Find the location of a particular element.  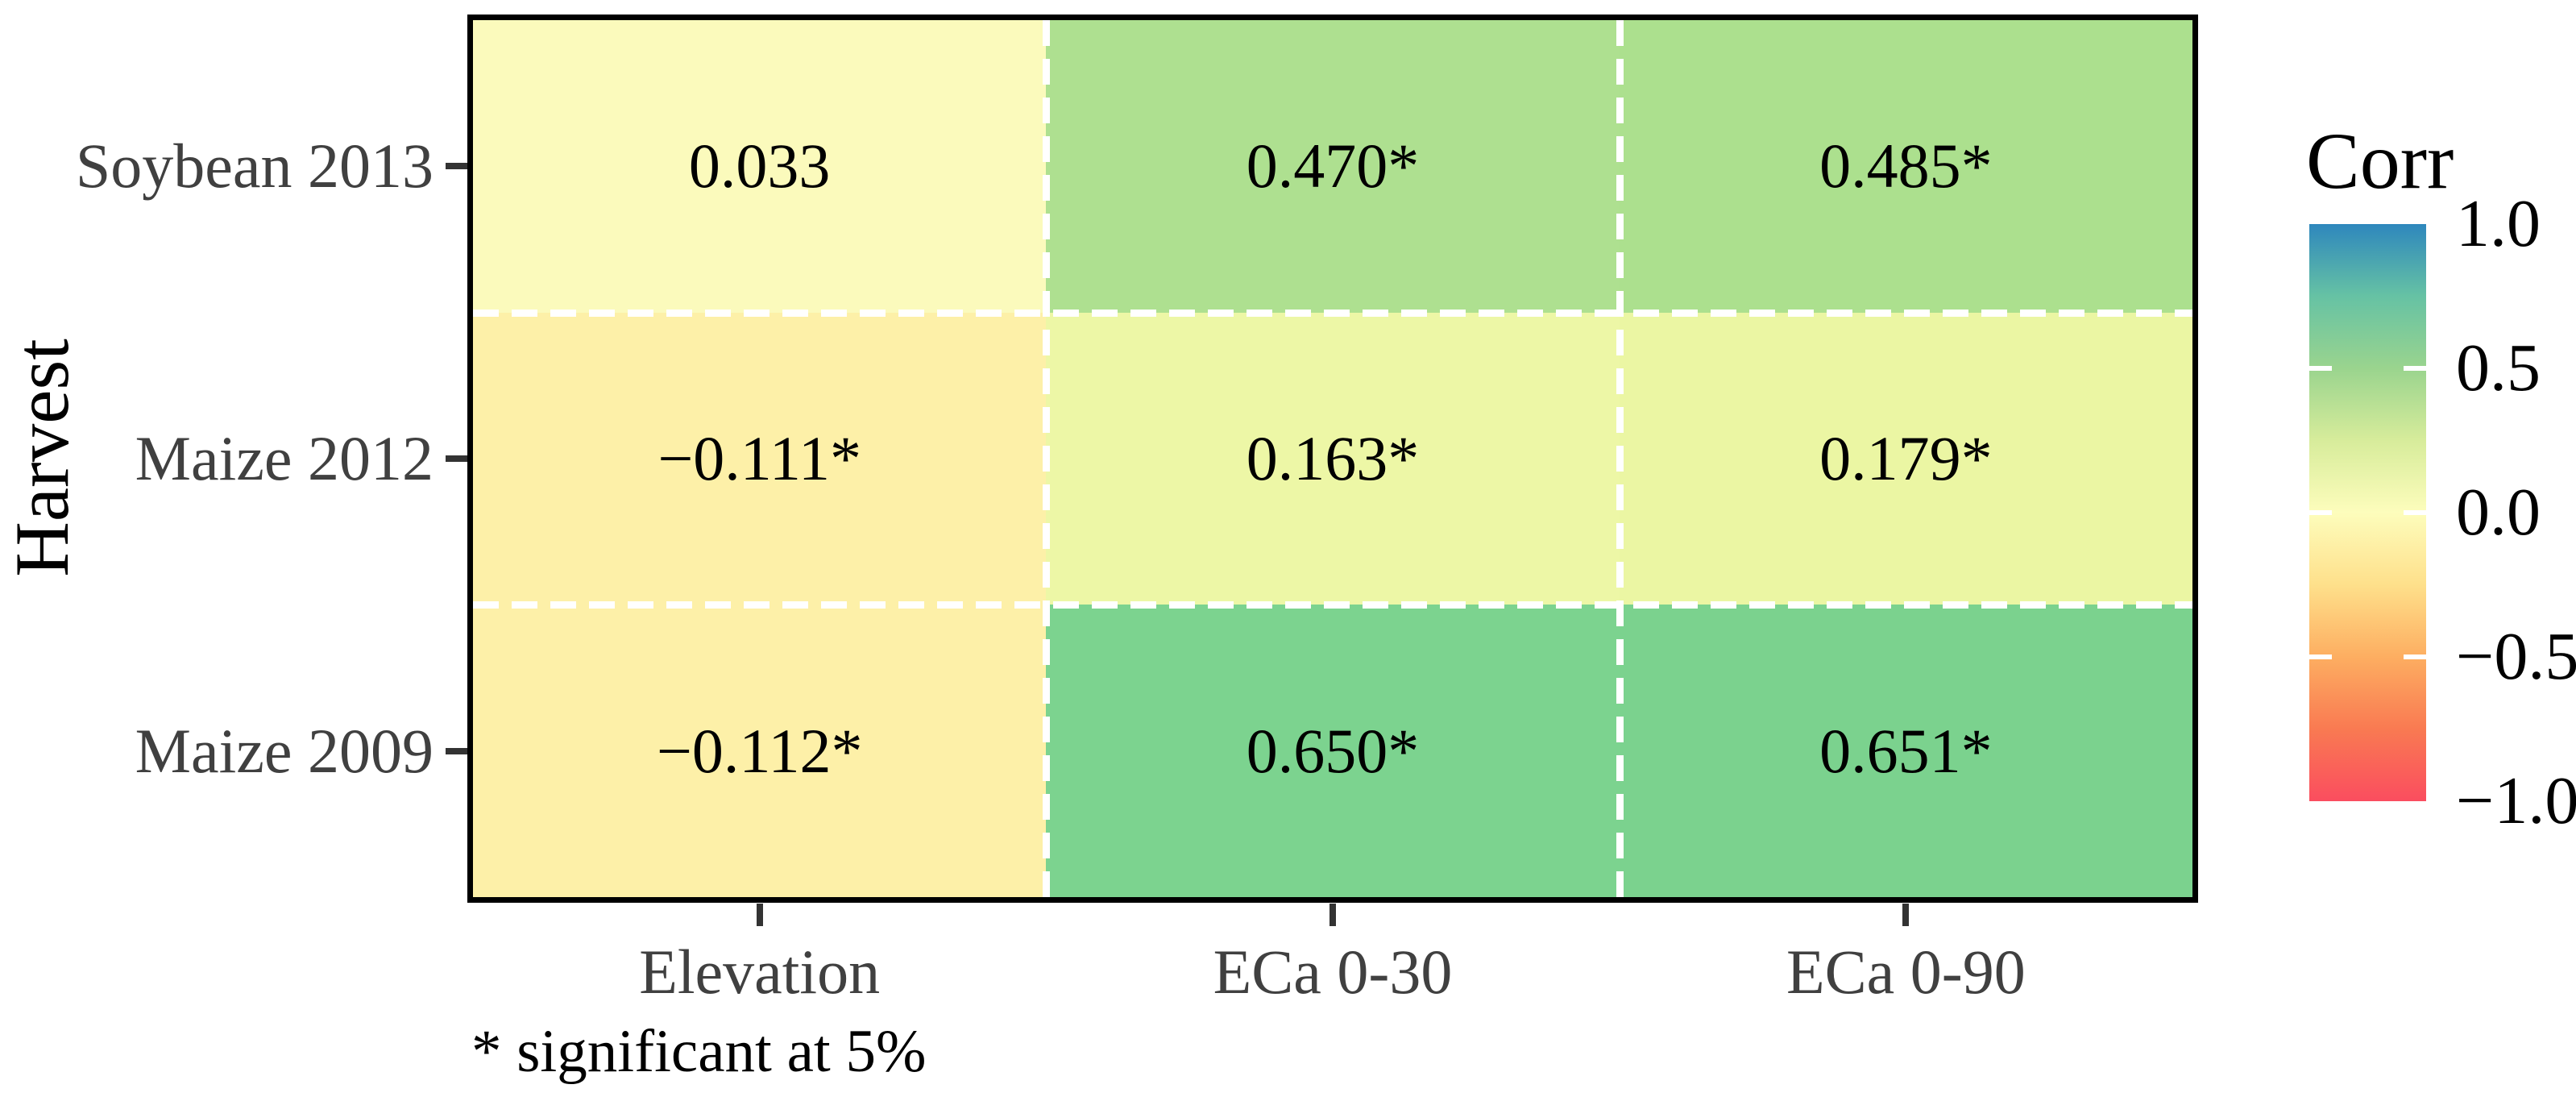

heatmap-cell-r1c3: 0.485* is located at coordinates (1906, 166).